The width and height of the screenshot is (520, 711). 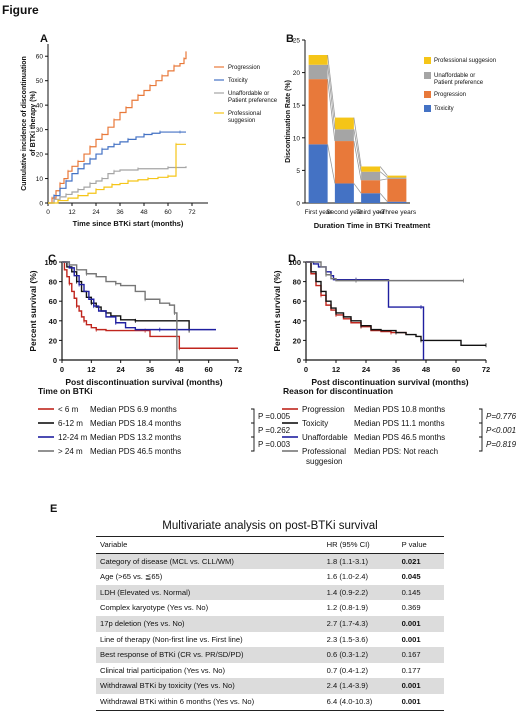 What do you see at coordinates (420, 592) in the screenshot?
I see `table-cell-p: 0.145` at bounding box center [420, 592].